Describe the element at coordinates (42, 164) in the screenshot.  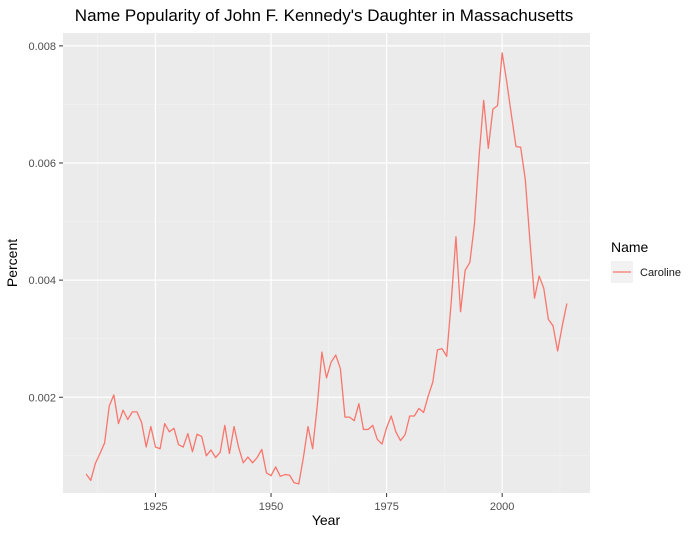
I see `y-tick-label: 0.006` at that location.